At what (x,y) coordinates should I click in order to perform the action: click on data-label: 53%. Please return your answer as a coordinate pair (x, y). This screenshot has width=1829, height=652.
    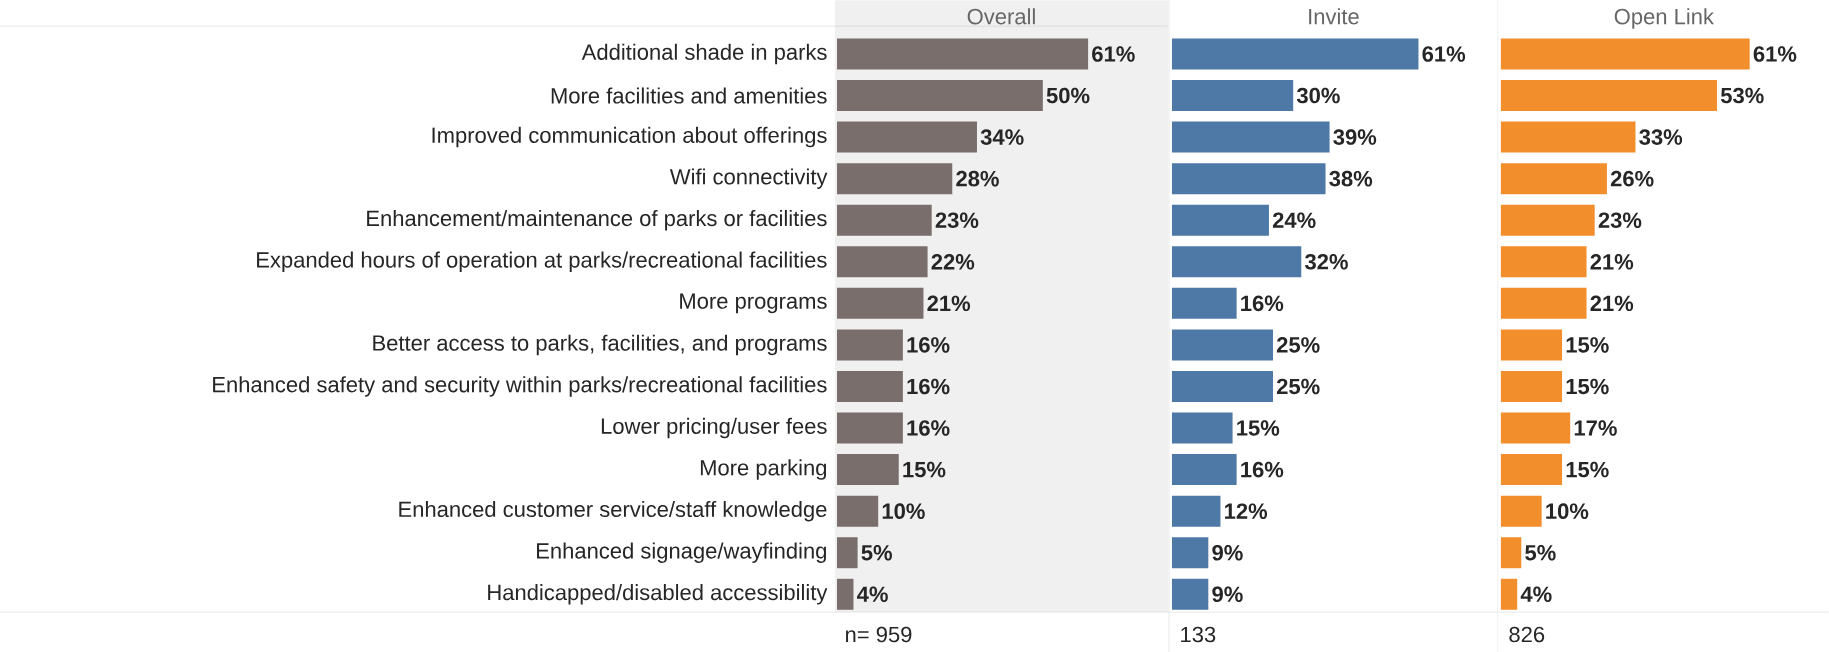
    Looking at the image, I should click on (1742, 95).